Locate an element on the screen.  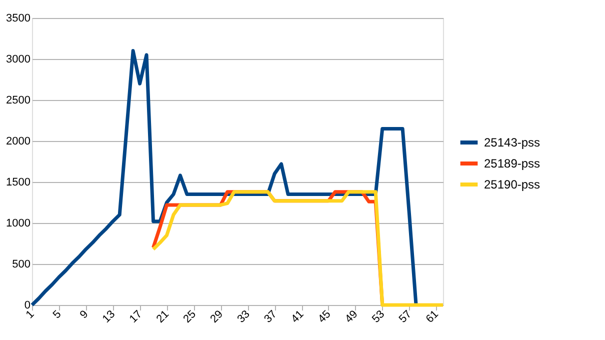
legend-label: 25143-pss is located at coordinates (512, 143).